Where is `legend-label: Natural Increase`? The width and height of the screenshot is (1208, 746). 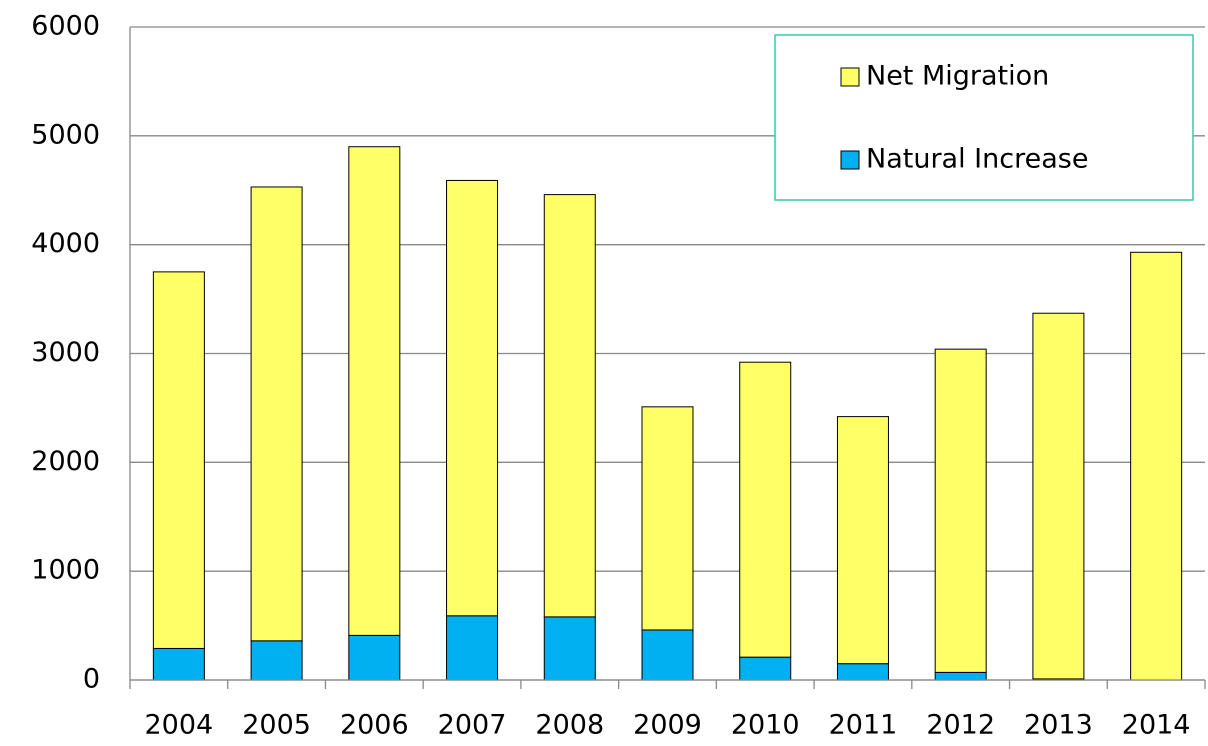
legend-label: Natural Increase is located at coordinates (977, 159).